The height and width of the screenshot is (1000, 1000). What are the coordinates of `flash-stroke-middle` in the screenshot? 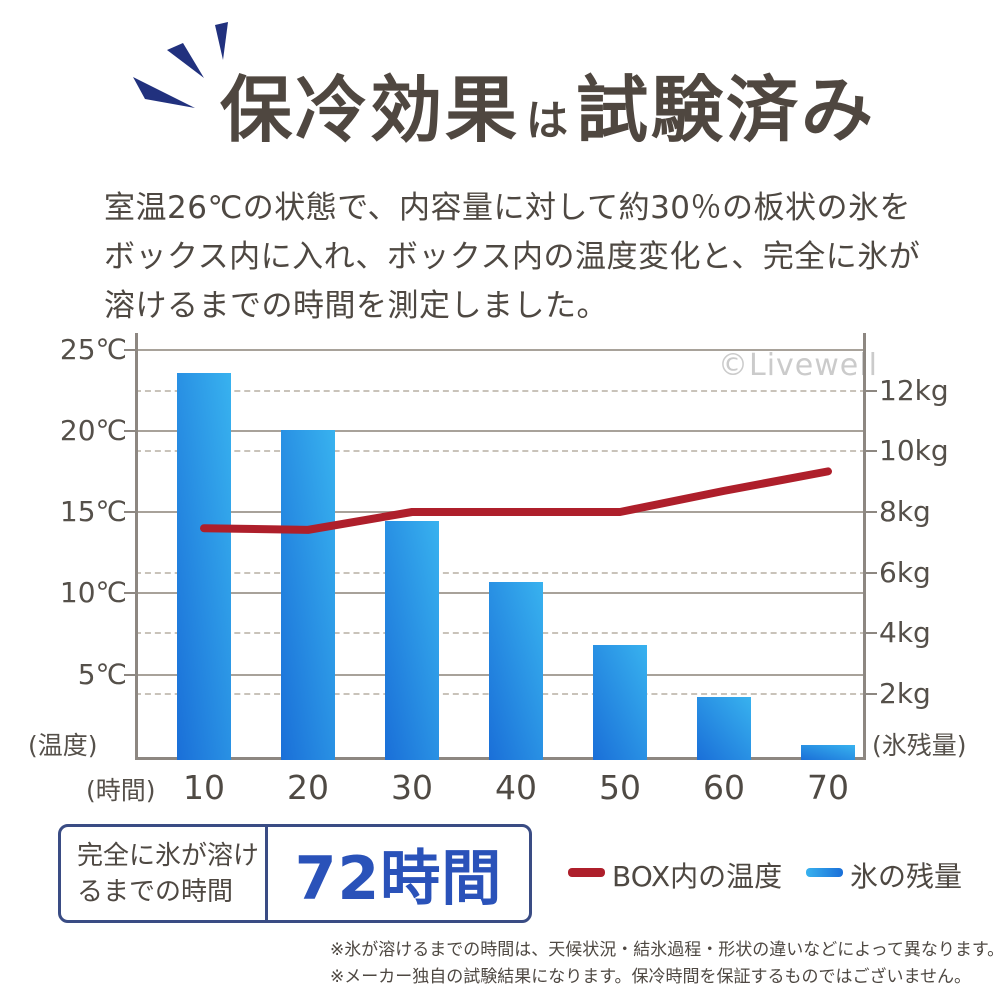 It's located at (185, 60).